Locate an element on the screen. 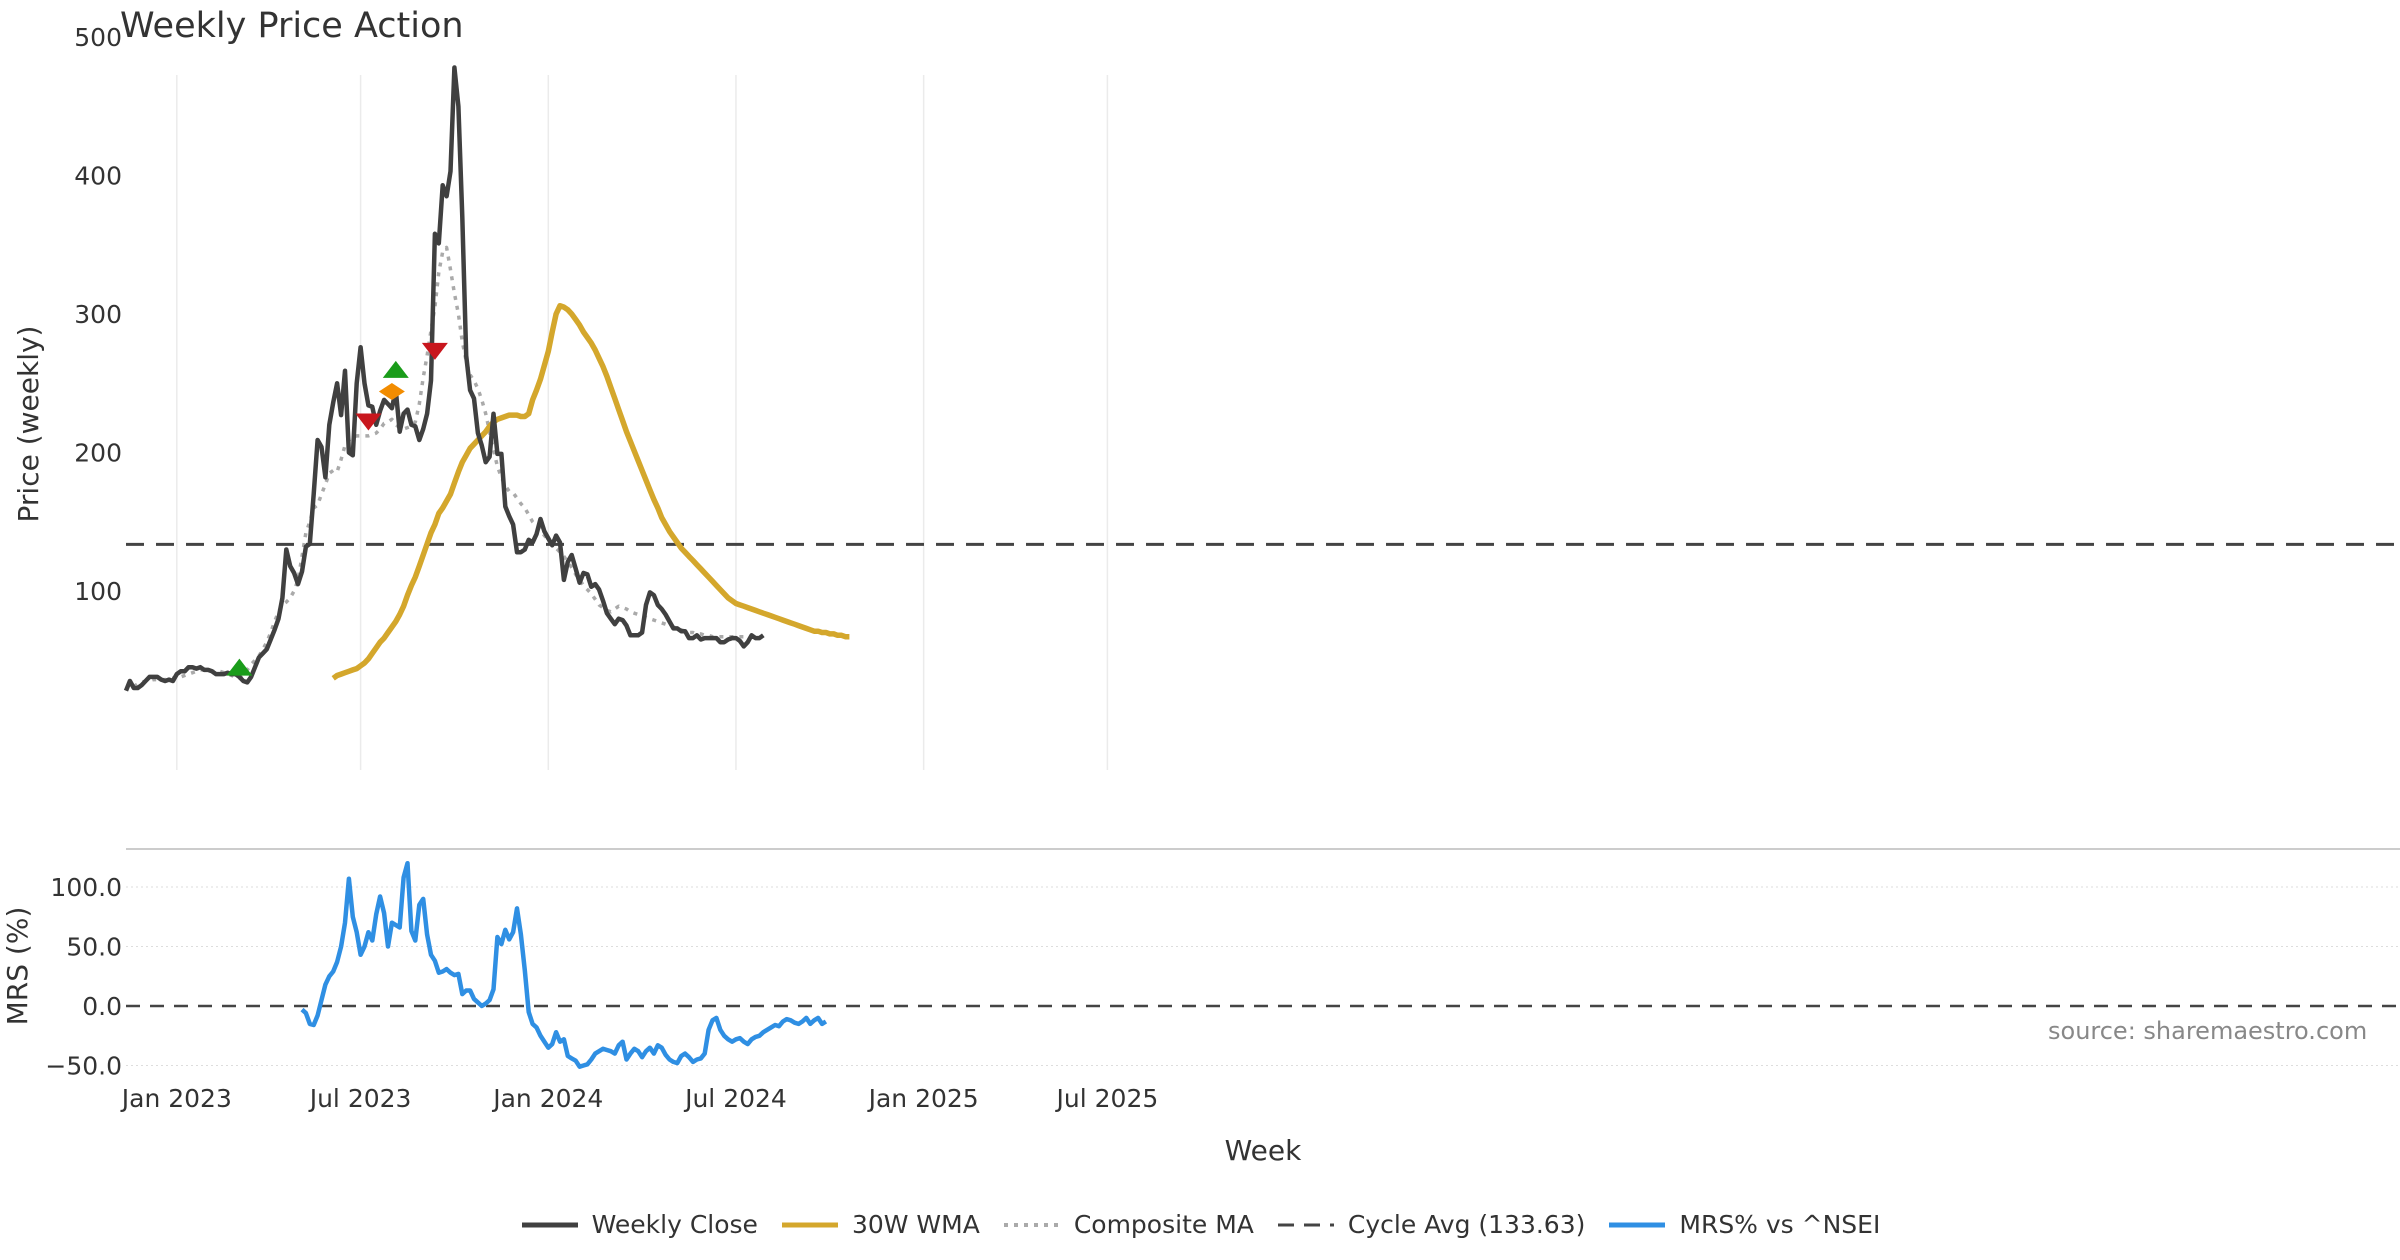 This screenshot has height=1260, width=2400. legend-item-cycle-avg: Cycle Avg (133.63) is located at coordinates (1431, 1224).